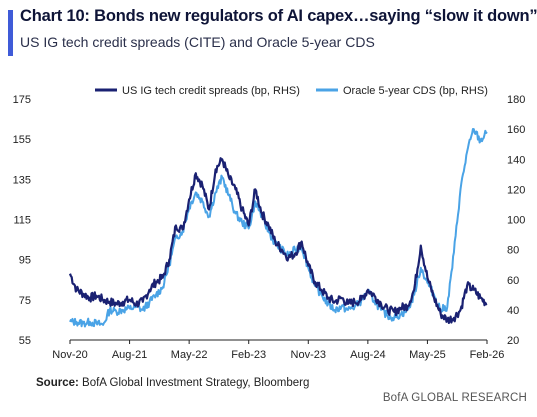 The width and height of the screenshot is (537, 417). What do you see at coordinates (57, 383) in the screenshot?
I see `source-label: Source:` at bounding box center [57, 383].